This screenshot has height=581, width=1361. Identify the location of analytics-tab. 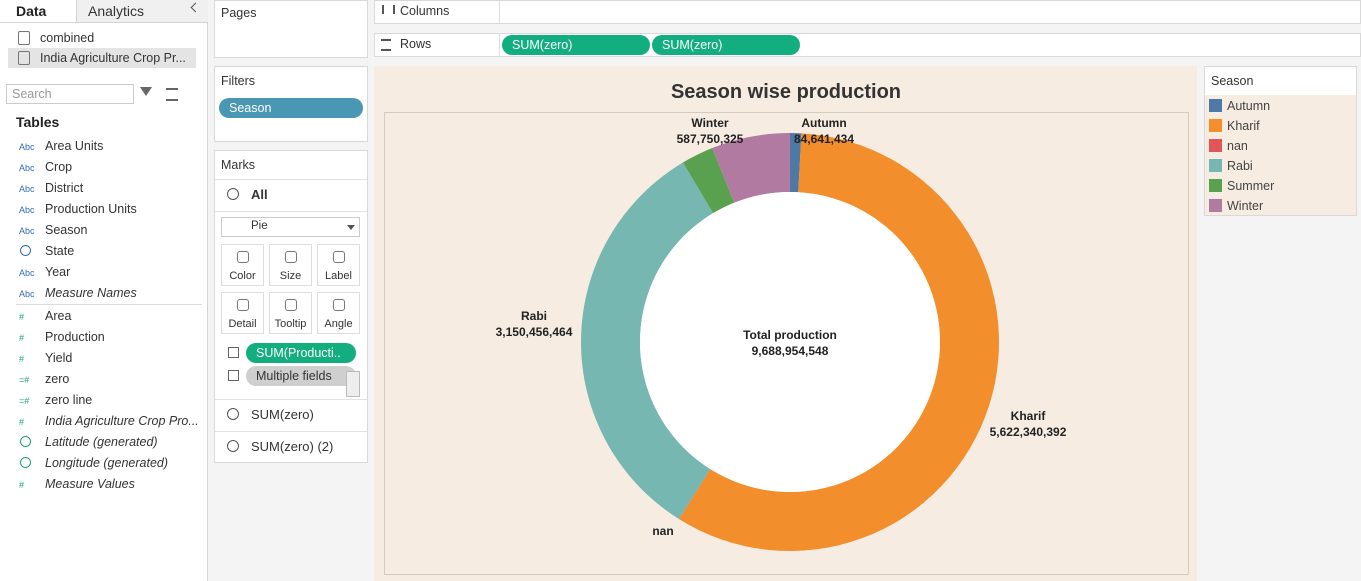
(142, 11).